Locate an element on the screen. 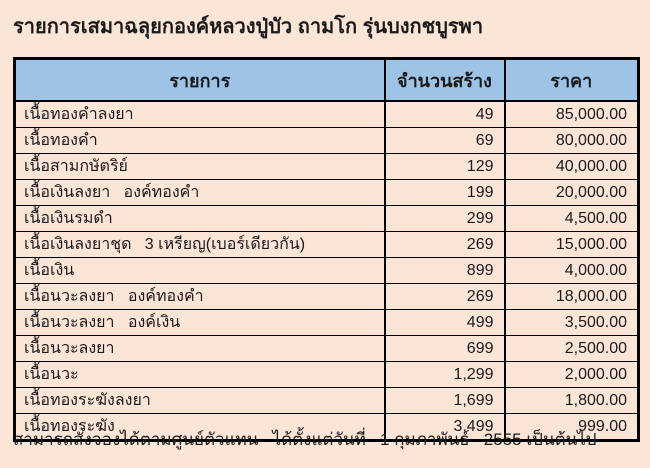 The width and height of the screenshot is (650, 468). cell-name: เนื้อทองคำลงยา is located at coordinates (199, 114).